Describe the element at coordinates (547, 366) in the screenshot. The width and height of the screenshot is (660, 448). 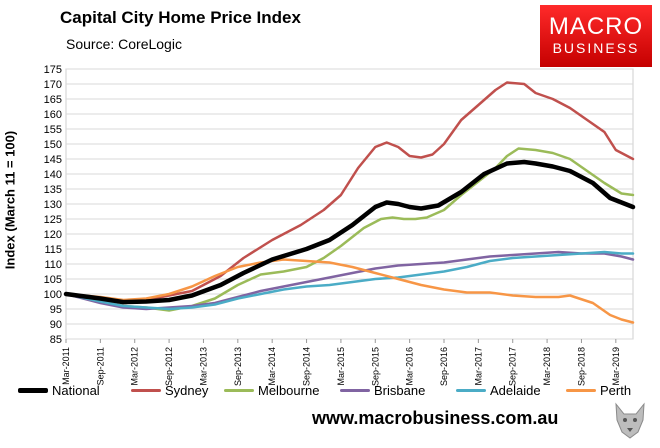
I see `x-tick-label: Mar-2018` at that location.